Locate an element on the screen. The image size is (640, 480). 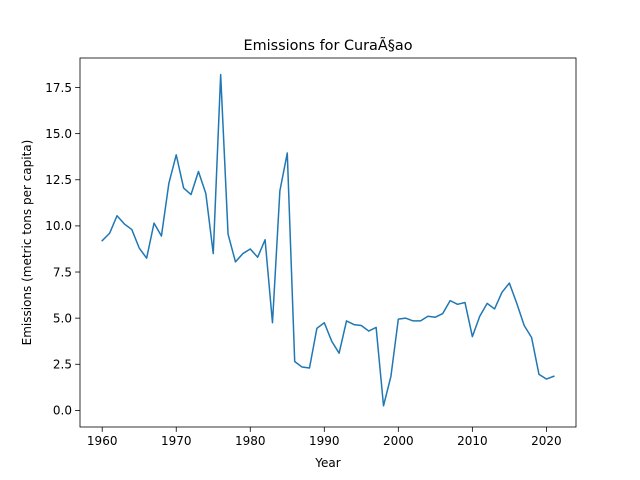
y-tick-label: 2.5 is located at coordinates (62, 365).